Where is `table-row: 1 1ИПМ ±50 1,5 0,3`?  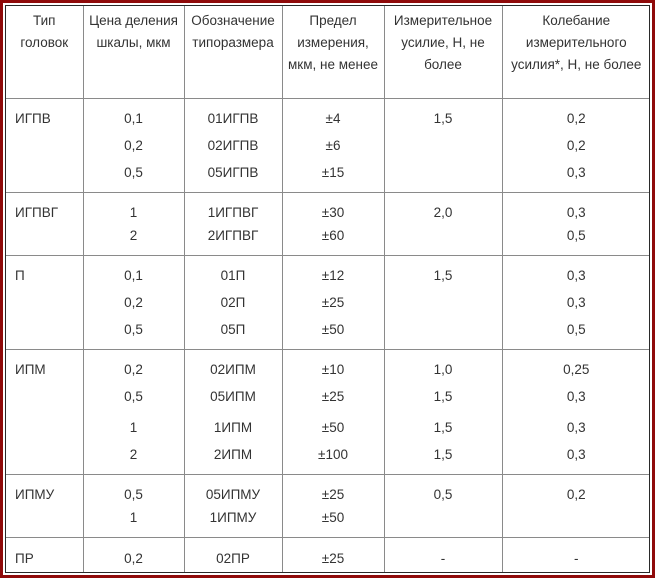
table-row: 1 1ИПМ ±50 1,5 0,3 is located at coordinates (327, 427).